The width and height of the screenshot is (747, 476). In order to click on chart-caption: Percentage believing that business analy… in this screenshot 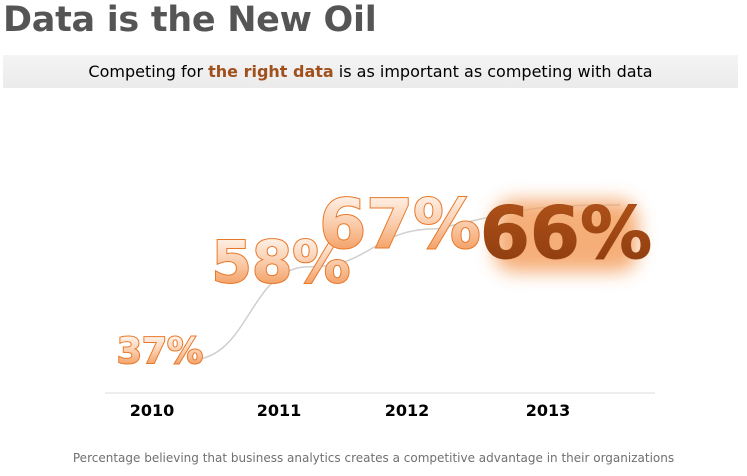, I will do `click(373, 458)`.